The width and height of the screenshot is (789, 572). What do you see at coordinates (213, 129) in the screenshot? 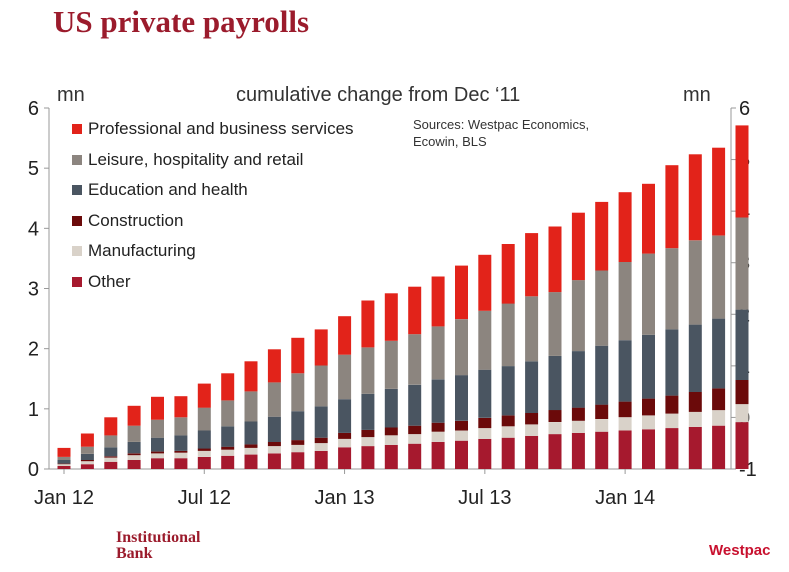
I see `legend-item-professional: Professional and business services` at bounding box center [213, 129].